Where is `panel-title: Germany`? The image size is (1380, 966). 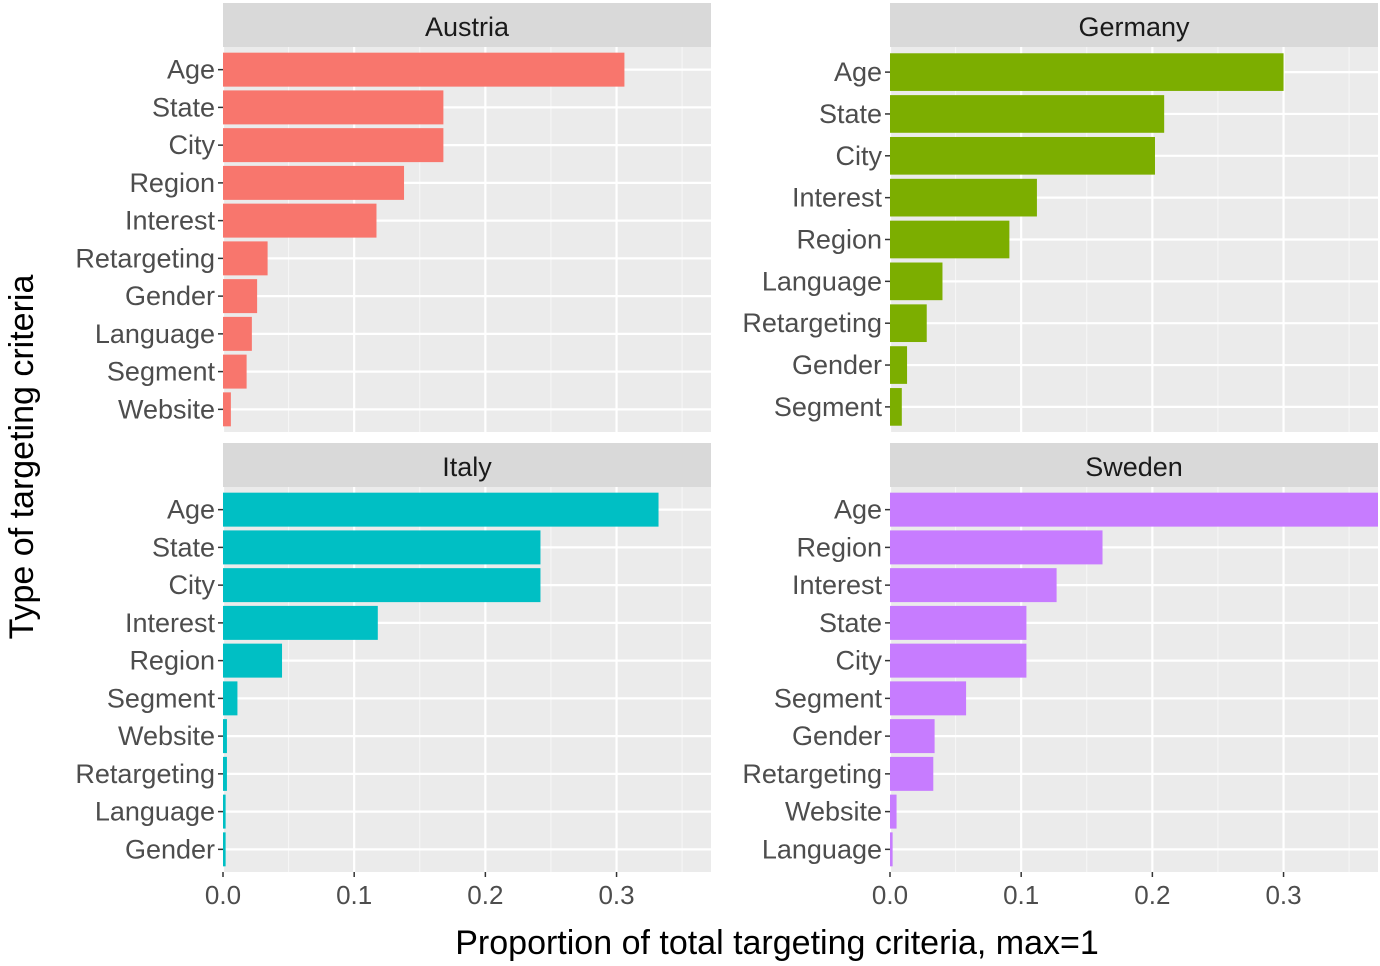 panel-title: Germany is located at coordinates (1134, 27).